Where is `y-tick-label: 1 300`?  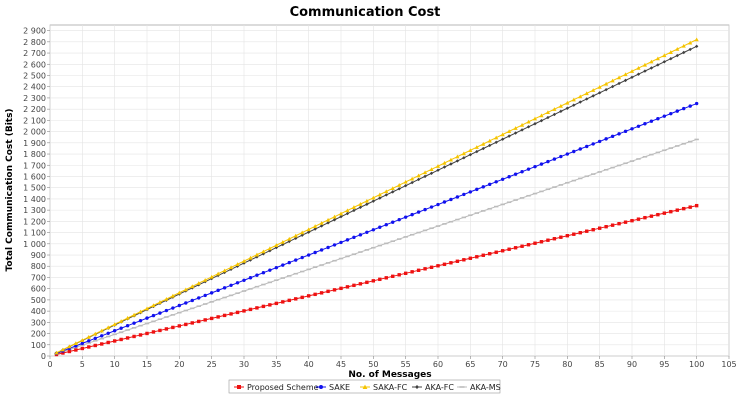 y-tick-label: 1 300 is located at coordinates (34, 210).